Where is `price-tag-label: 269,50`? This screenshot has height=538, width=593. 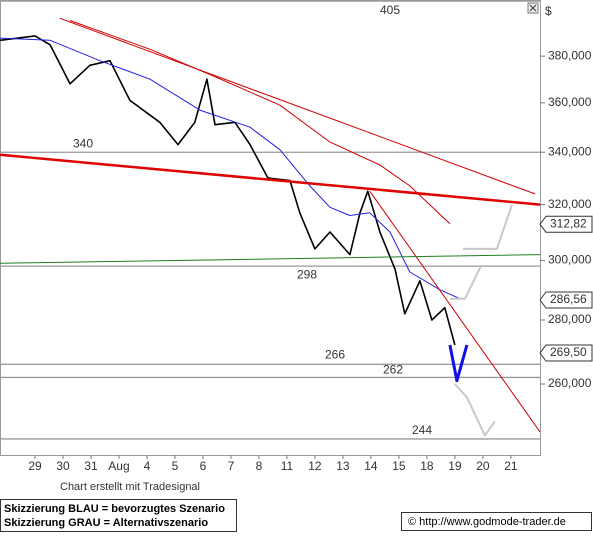 price-tag-label: 269,50 is located at coordinates (568, 352).